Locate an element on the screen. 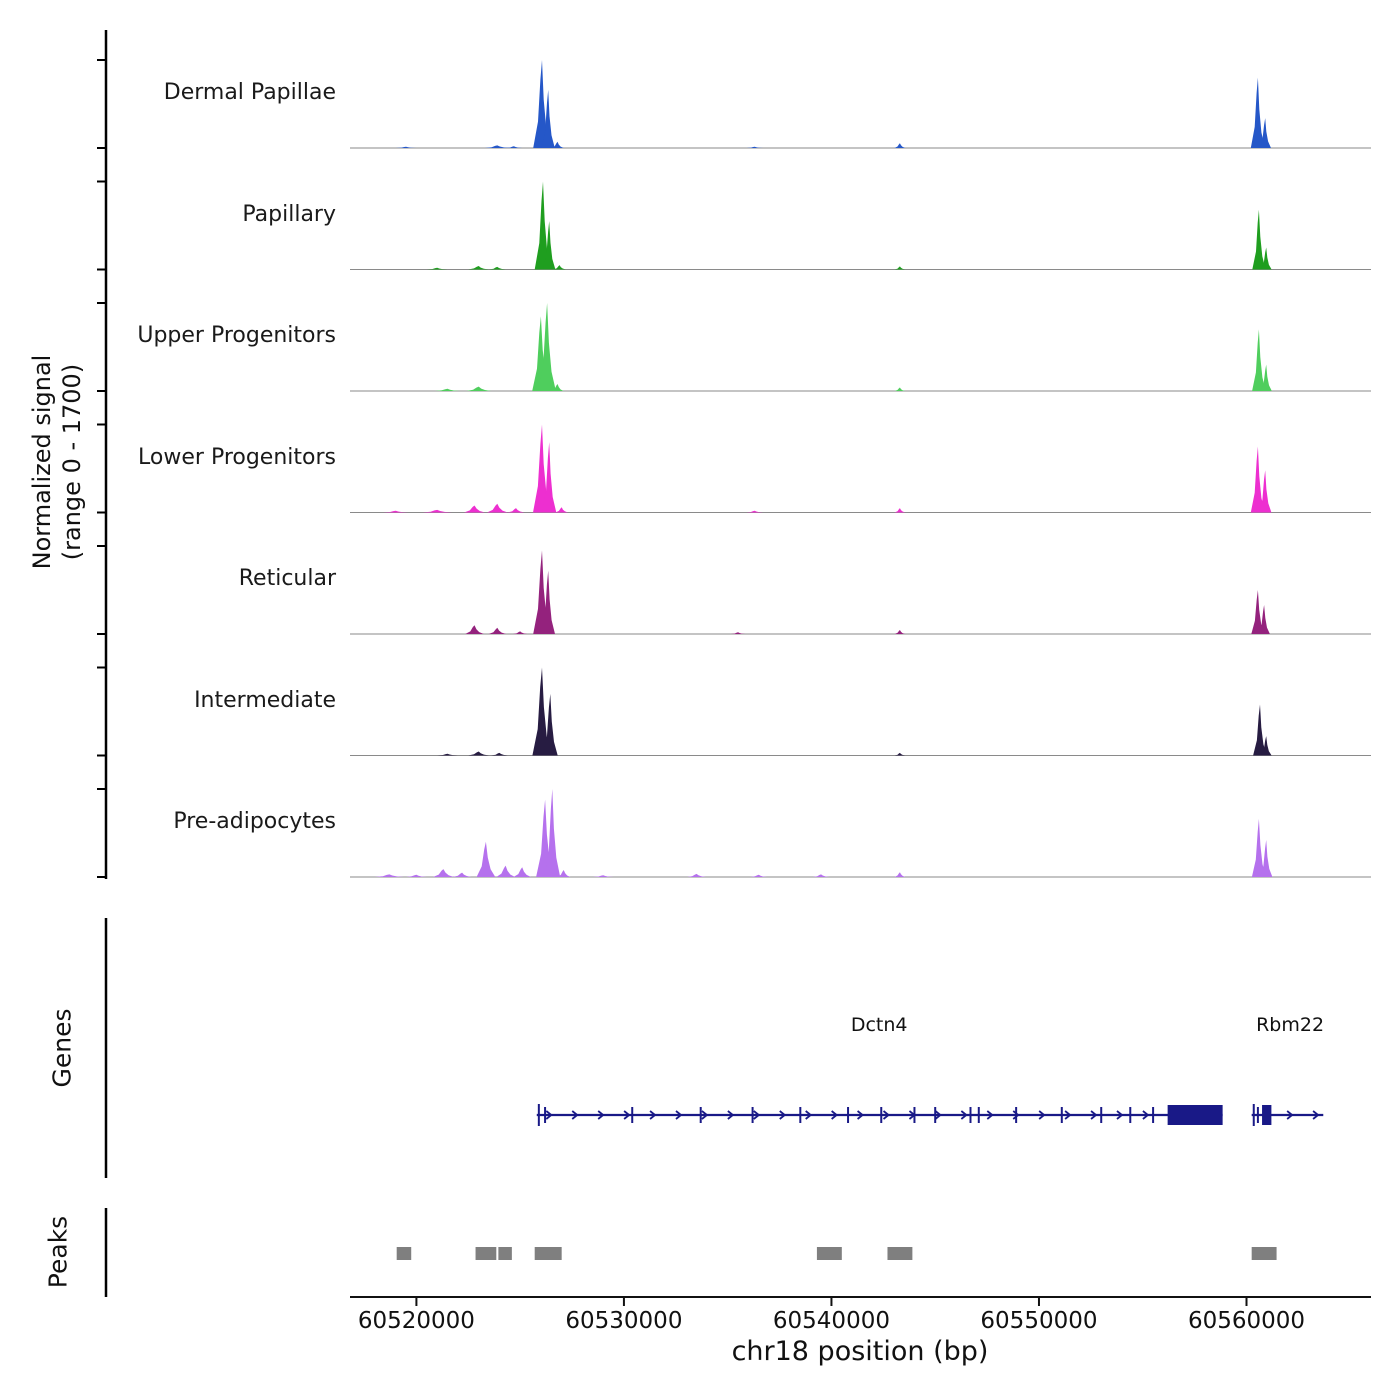  track-label-reticular: Reticular is located at coordinates (287, 578).